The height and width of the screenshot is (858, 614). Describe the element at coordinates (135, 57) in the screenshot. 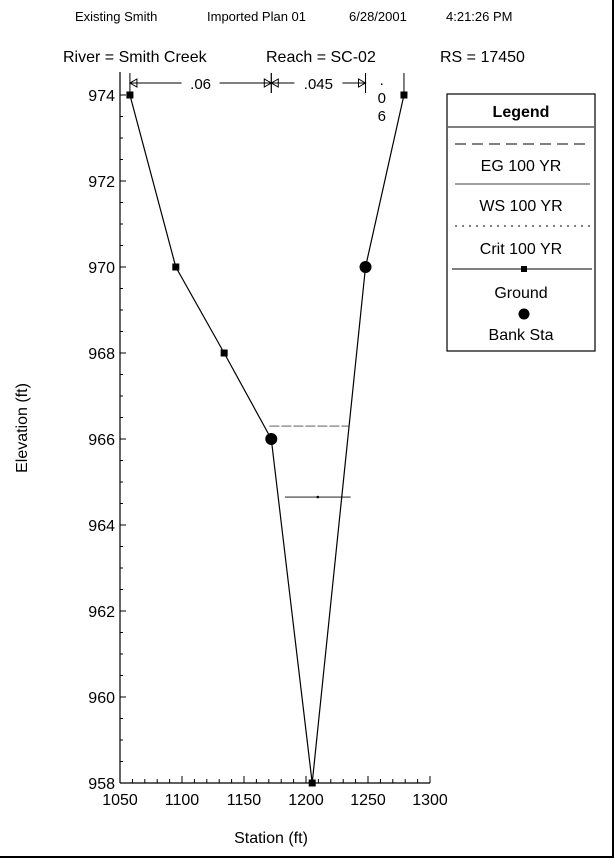

I see `subtitle-river: River = Smith Creek` at that location.